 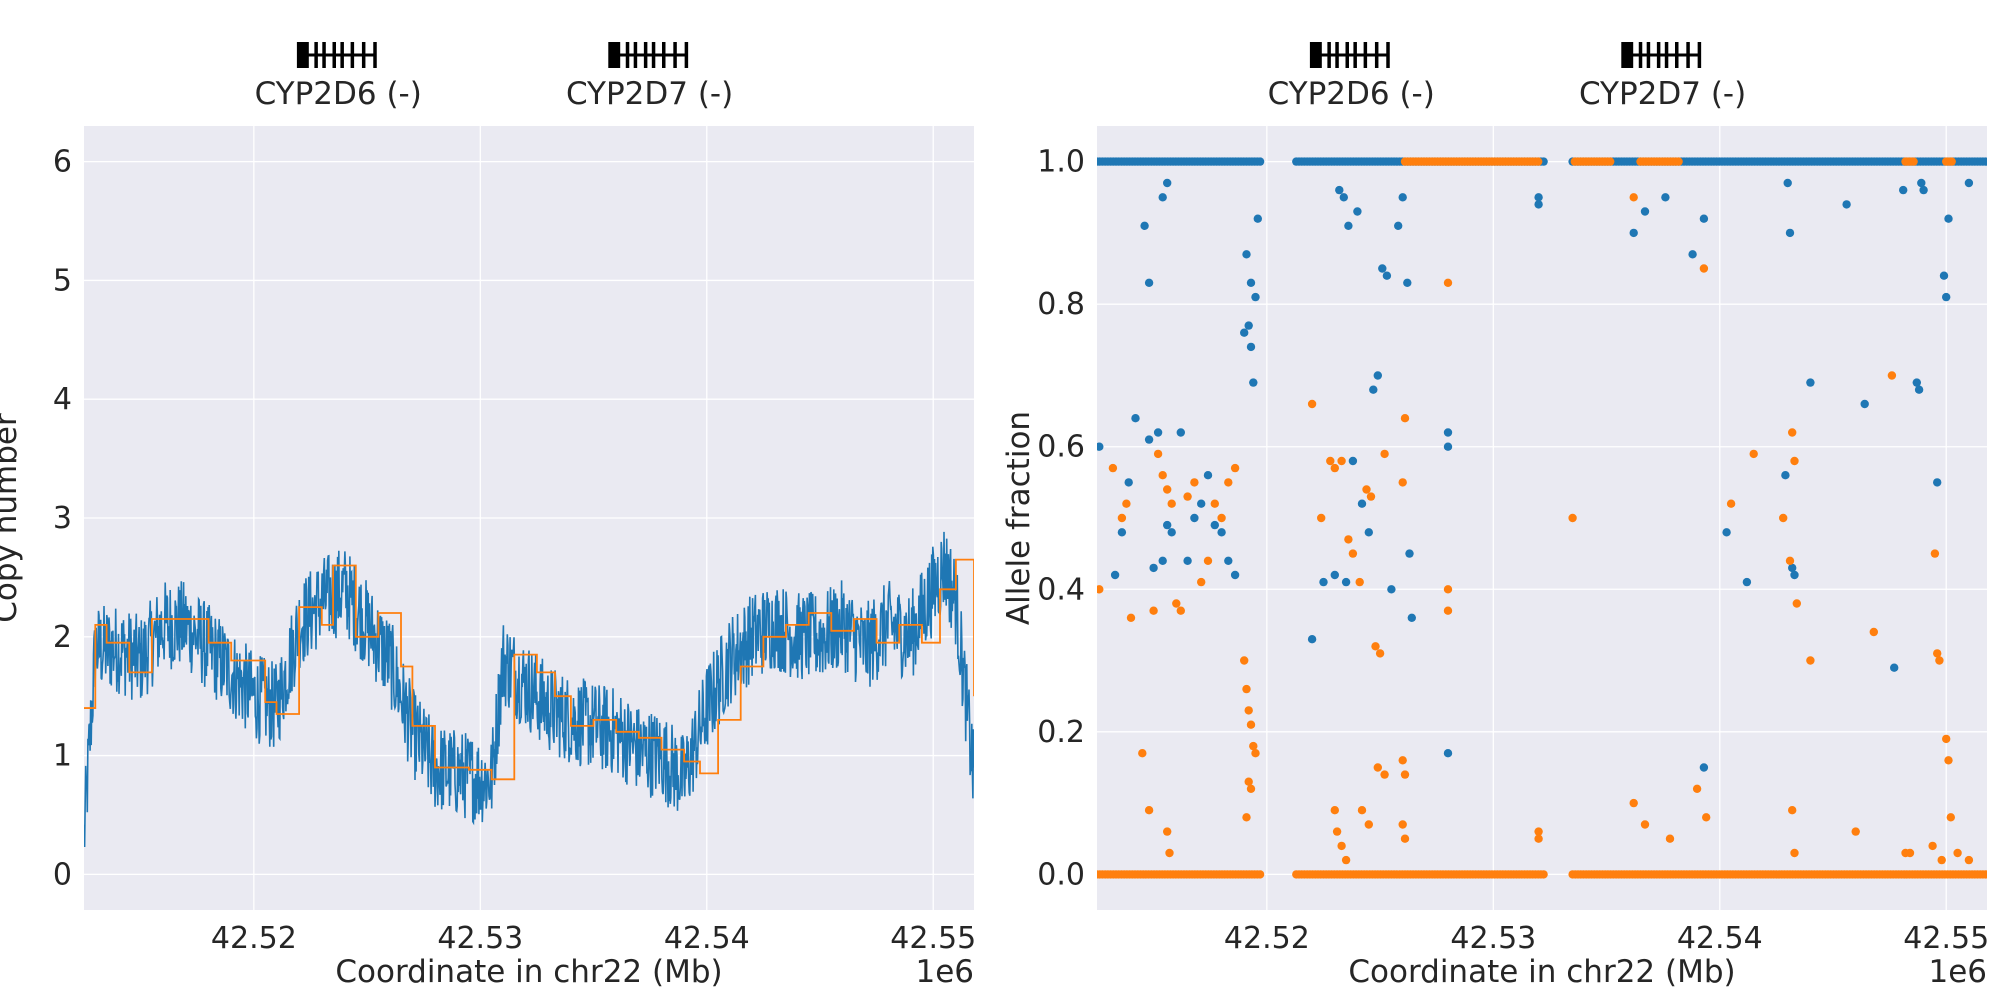 I want to click on y-axis-label: Allele fraction, so click(x=1019, y=518).